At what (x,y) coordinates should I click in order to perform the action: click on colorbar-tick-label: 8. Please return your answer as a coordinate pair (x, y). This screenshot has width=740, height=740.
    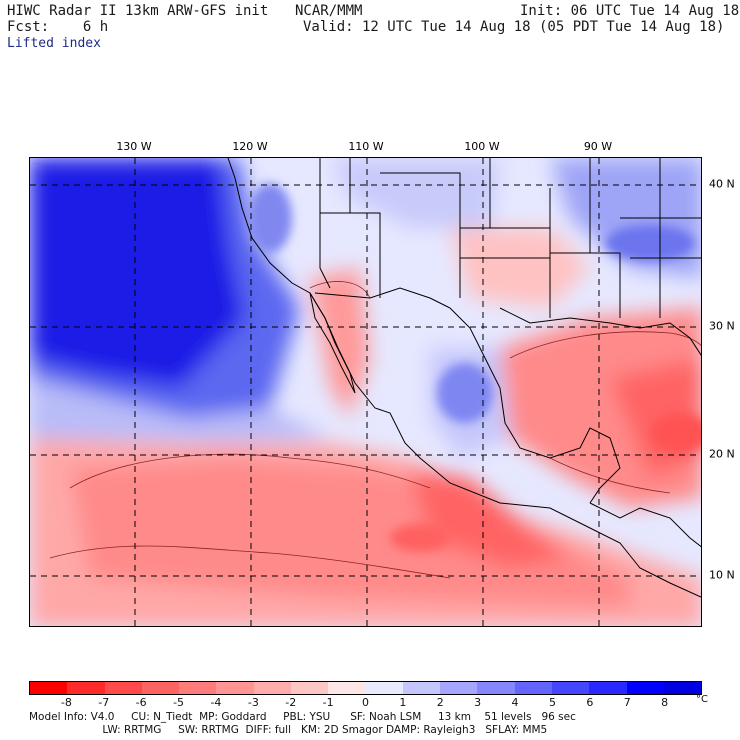
    Looking at the image, I should click on (665, 702).